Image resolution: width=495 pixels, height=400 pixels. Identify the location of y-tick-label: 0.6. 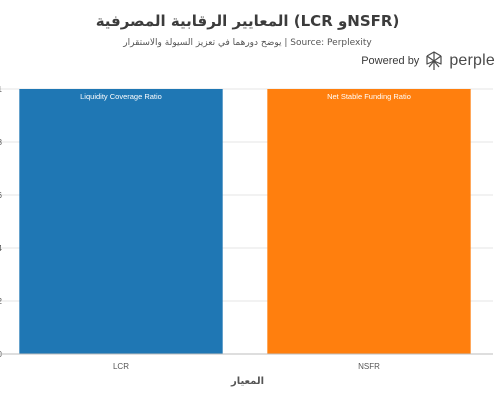
(1, 195).